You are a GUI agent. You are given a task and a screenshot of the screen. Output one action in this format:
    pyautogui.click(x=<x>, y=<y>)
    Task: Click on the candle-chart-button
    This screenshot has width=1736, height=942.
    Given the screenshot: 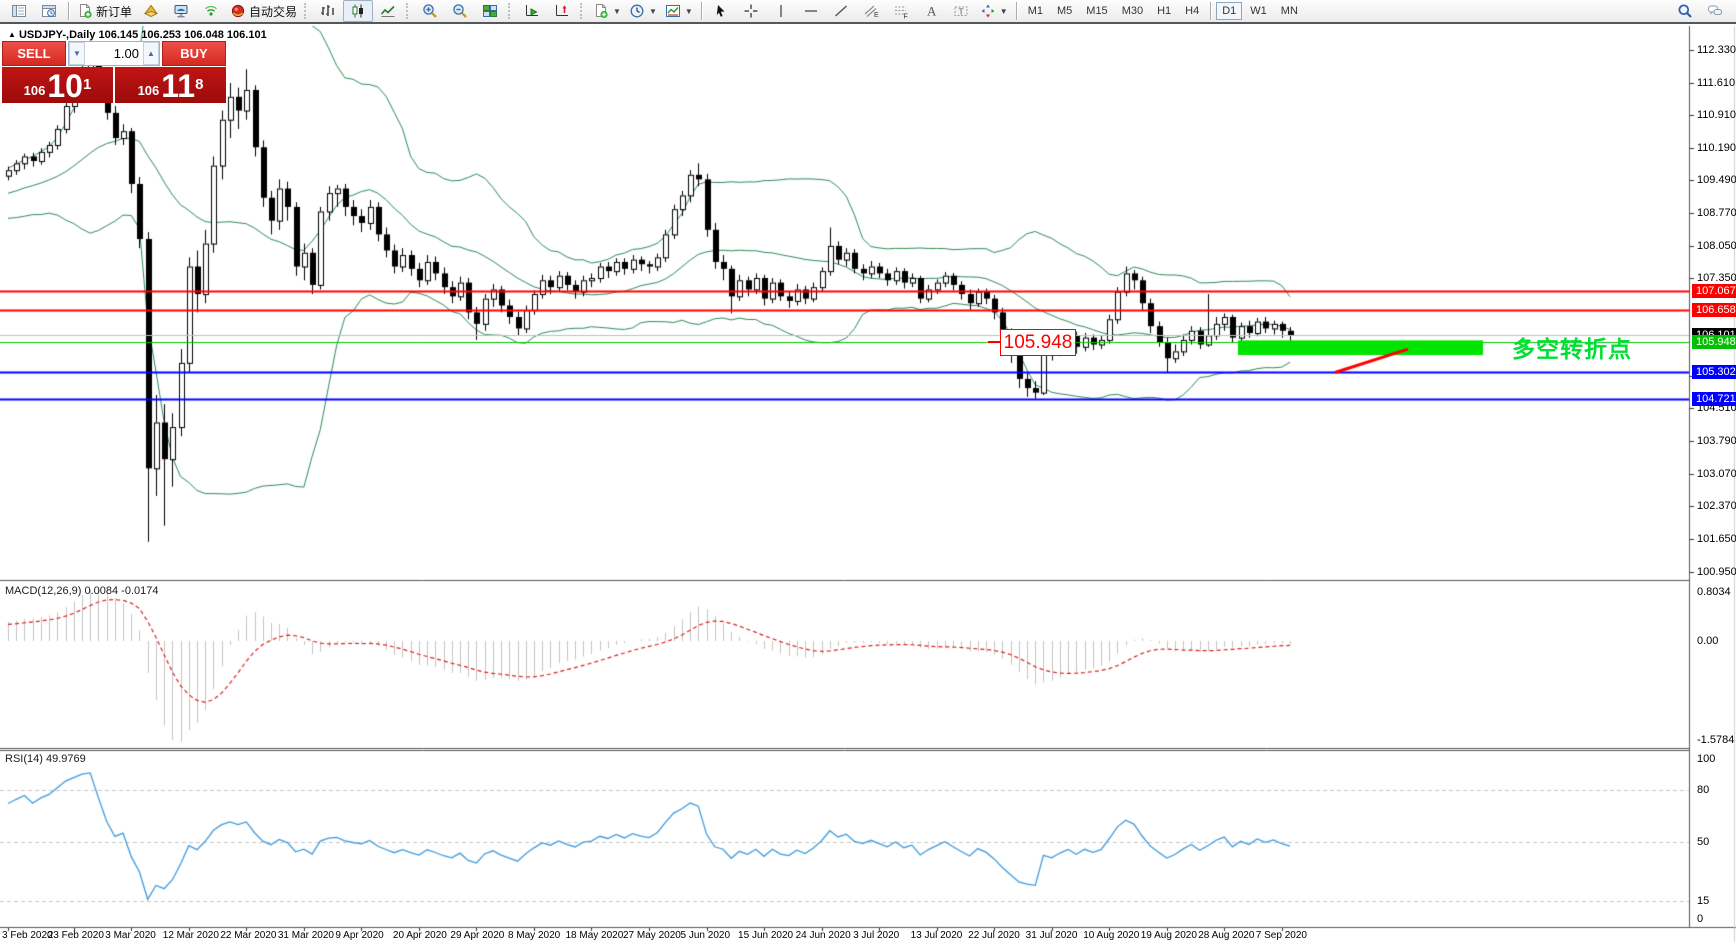 What is the action you would take?
    pyautogui.click(x=358, y=11)
    